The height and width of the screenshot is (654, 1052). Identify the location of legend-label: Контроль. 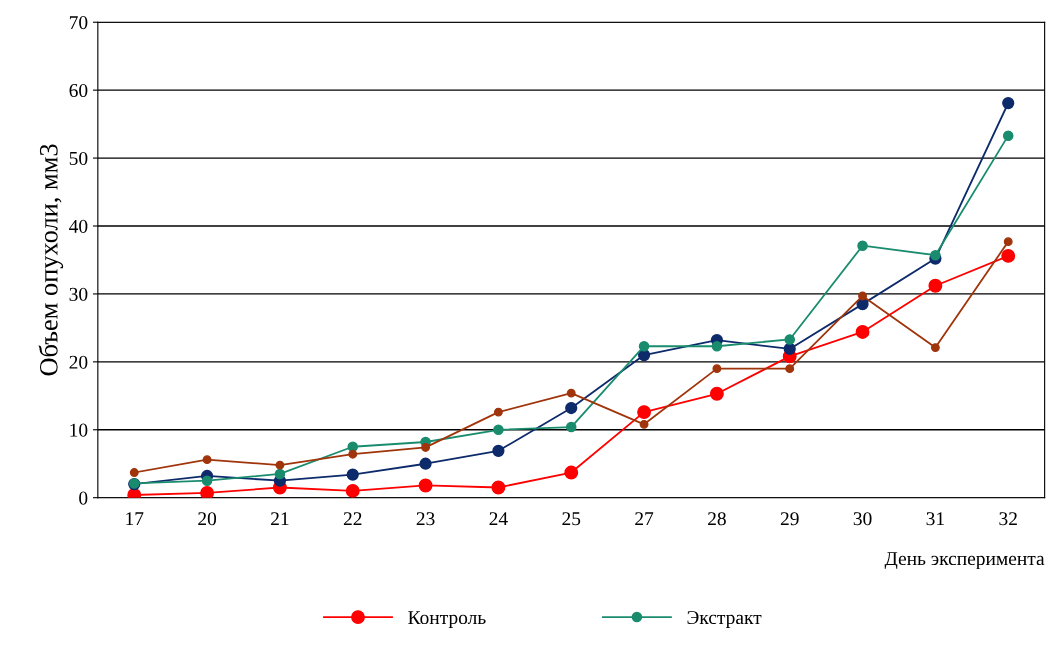
(447, 620).